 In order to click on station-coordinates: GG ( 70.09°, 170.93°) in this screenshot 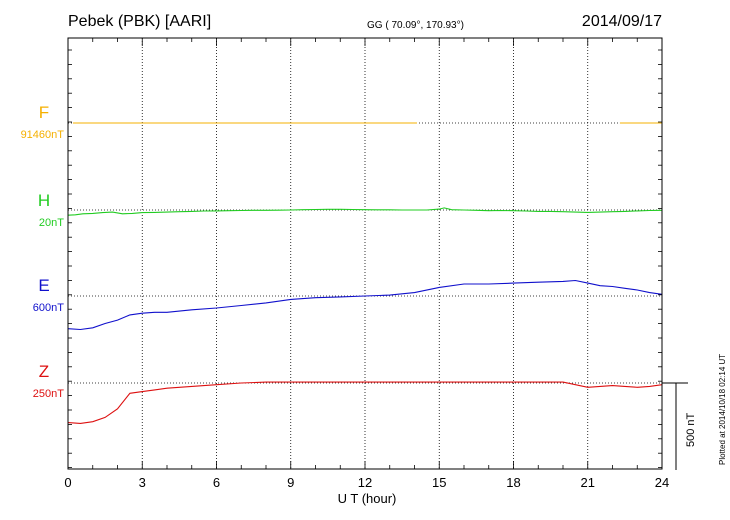, I will do `click(415, 25)`.